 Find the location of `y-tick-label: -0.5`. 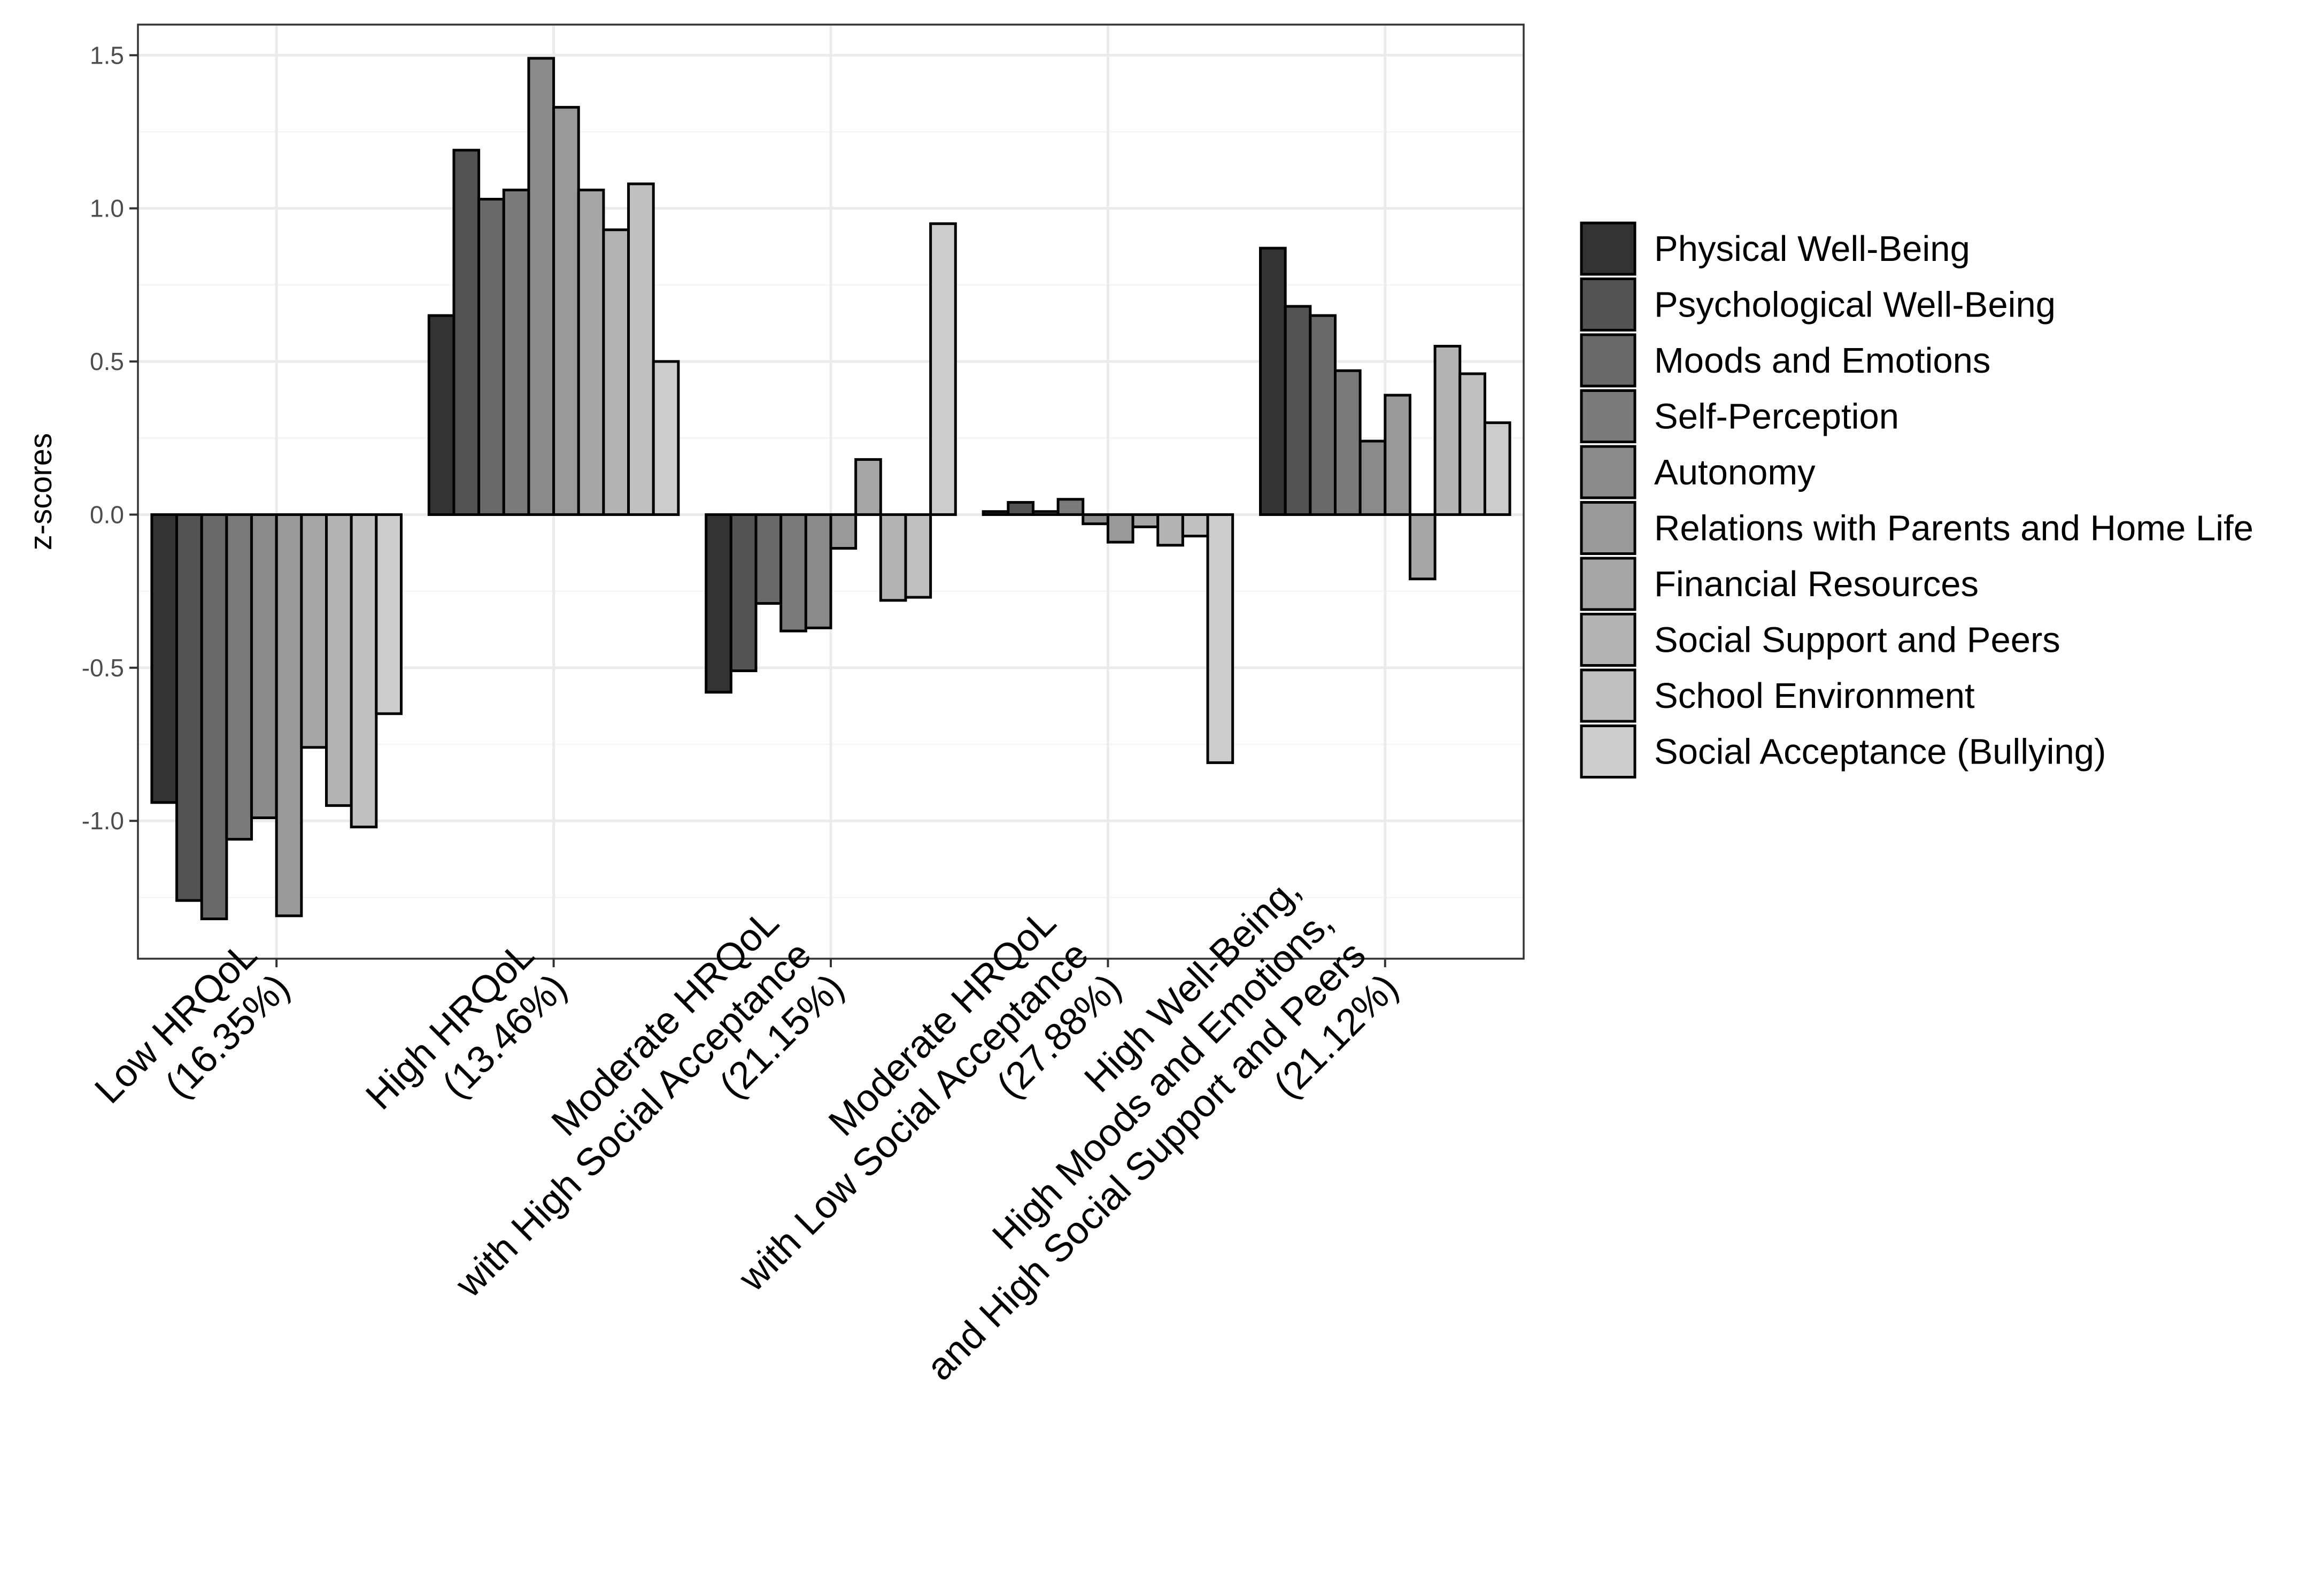

y-tick-label: -0.5 is located at coordinates (103, 668).